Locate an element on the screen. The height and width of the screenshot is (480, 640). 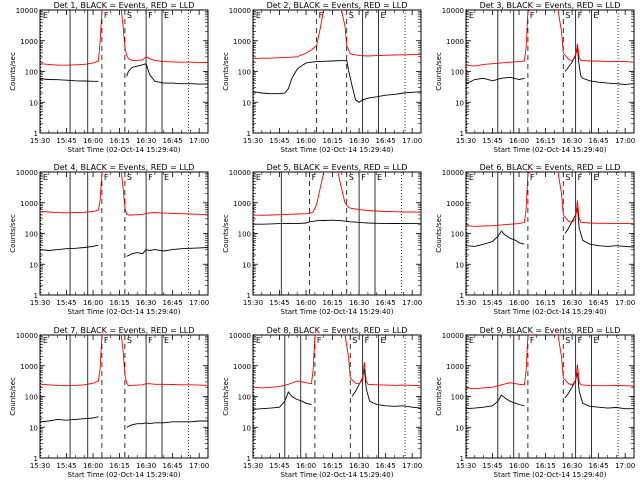
panel-title: Det 5, BLACK = Events, RED = LLD is located at coordinates (337, 167).